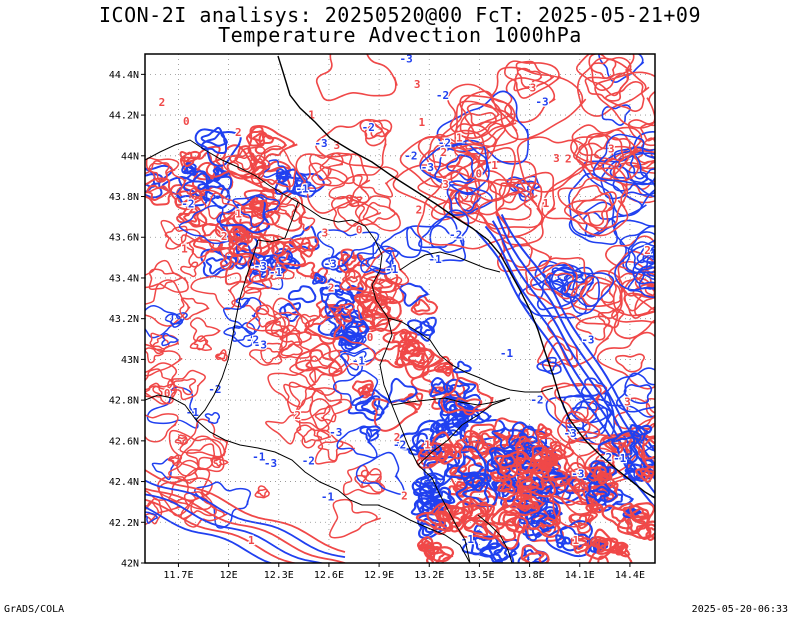 The height and width of the screenshot is (618, 800). Describe the element at coordinates (124, 116) in the screenshot. I see `lat-tick-label: 44.2N` at that location.